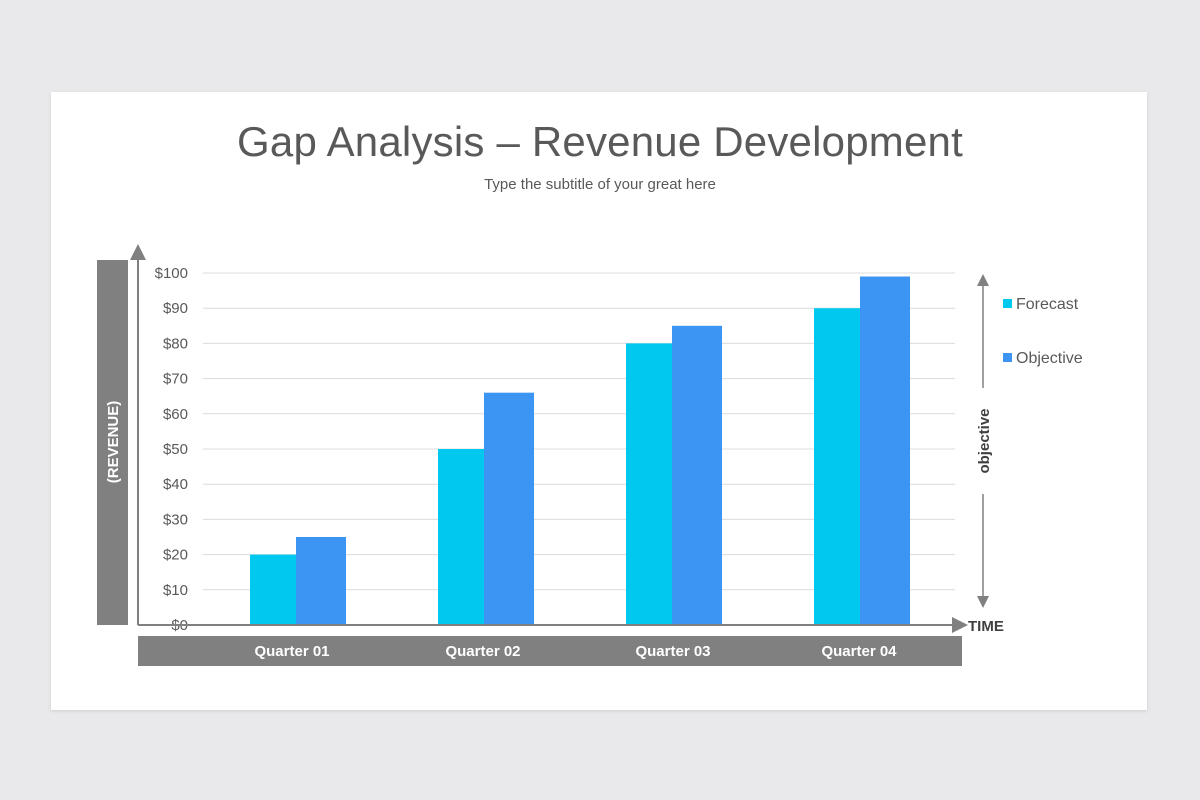 This screenshot has width=1200, height=800. Describe the element at coordinates (175, 308) in the screenshot. I see `y-tick-label: $90` at that location.